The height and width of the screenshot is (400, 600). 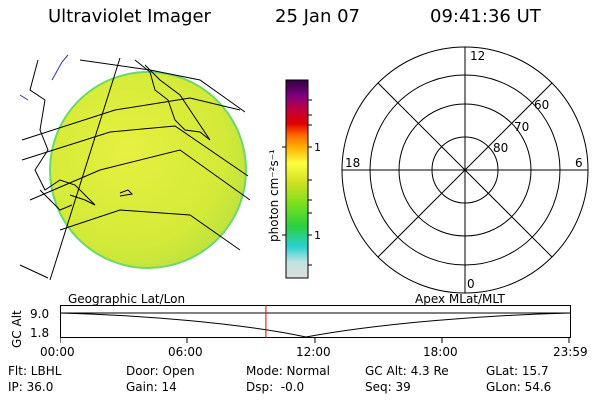 I want to click on x-tick-1200: 12:00, so click(x=313, y=352).